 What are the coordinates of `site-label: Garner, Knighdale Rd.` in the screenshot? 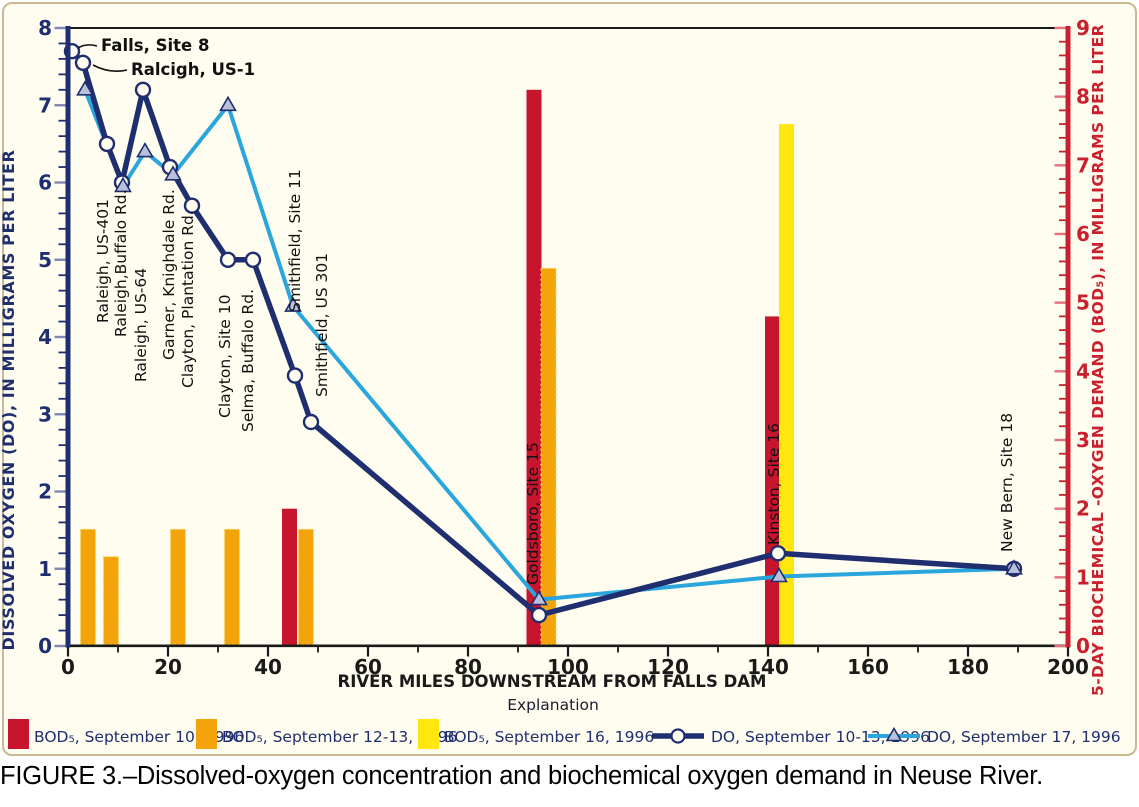 It's located at (169, 274).